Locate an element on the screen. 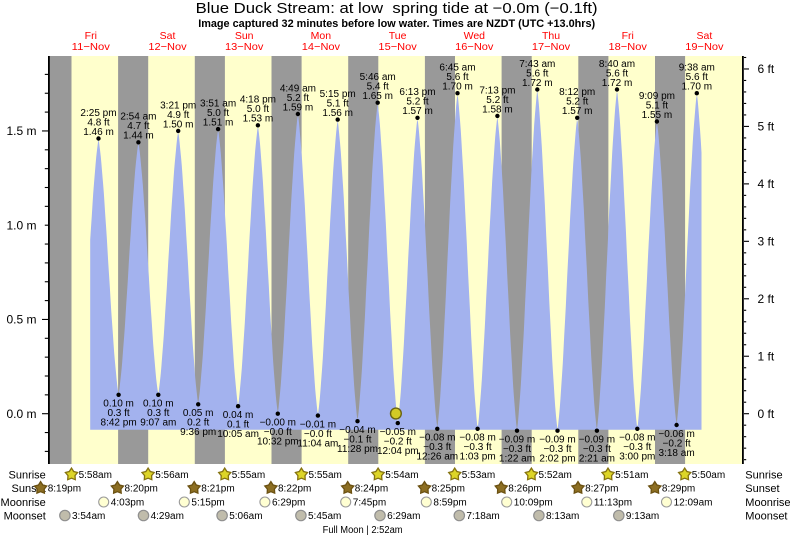 The image size is (793, 537). svg-text: 5:52am is located at coordinates (555, 475).